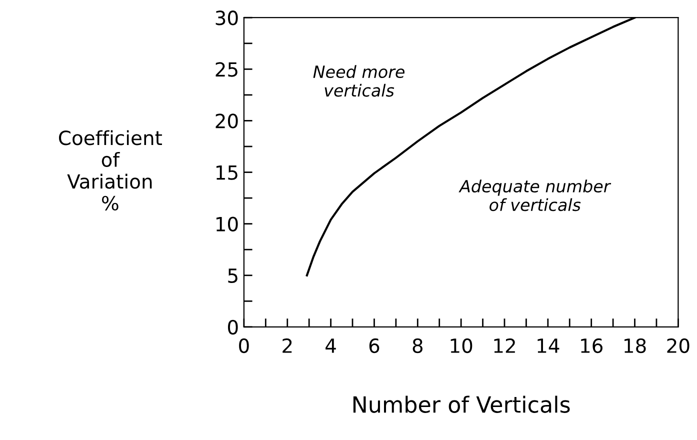 This screenshot has width=697, height=440. Describe the element at coordinates (331, 345) in the screenshot. I see `x-tick-label: 4` at that location.